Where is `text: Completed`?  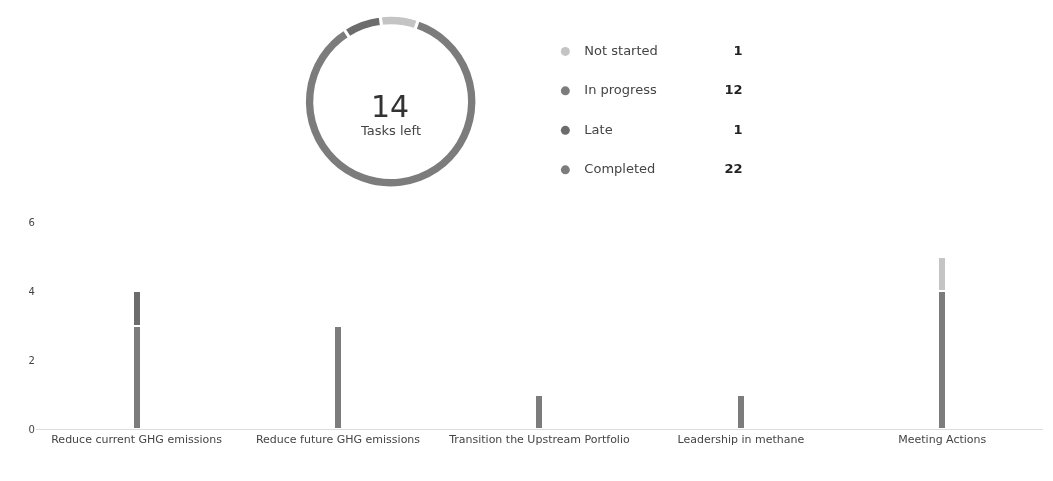
text: Completed is located at coordinates (613, 169).